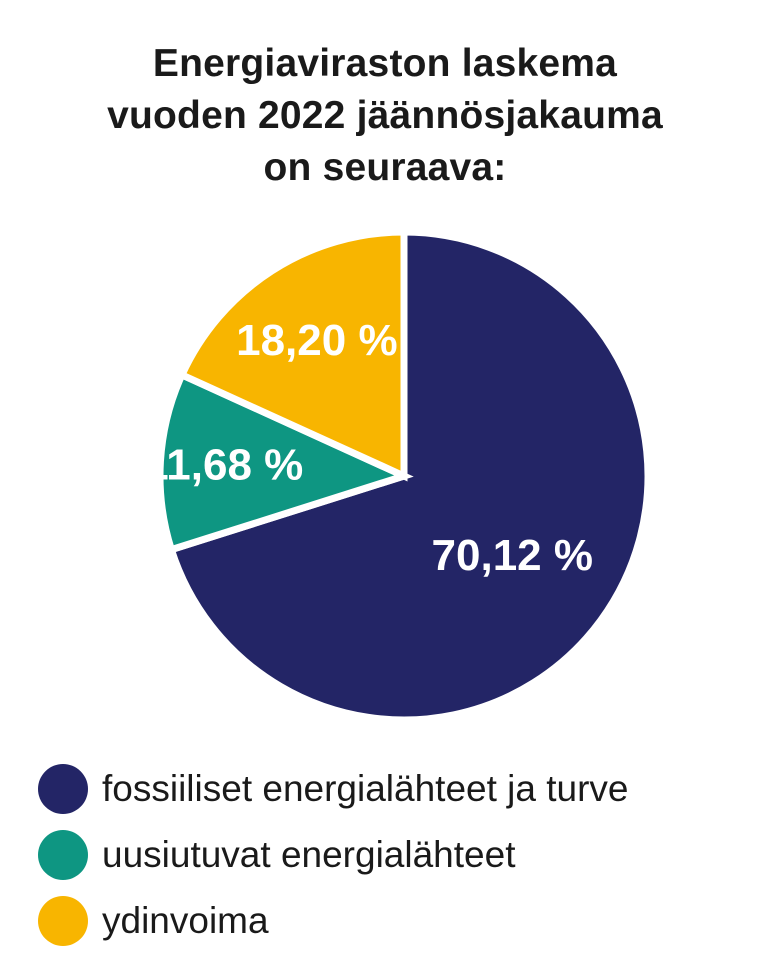 The image size is (770, 970). I want to click on chart-title-line-1: Energiaviraston laskema, so click(385, 63).